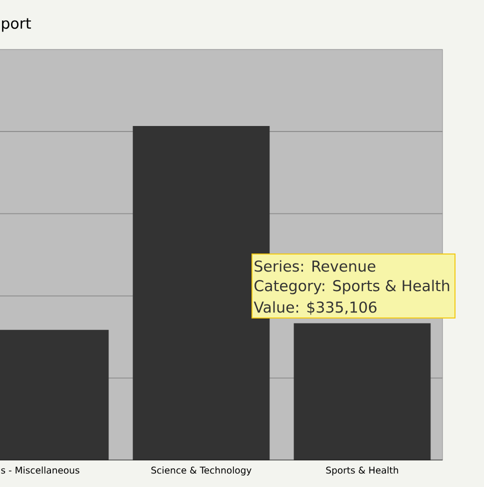 This screenshot has width=484, height=487. Describe the element at coordinates (362, 471) in the screenshot. I see `x-tick-label: Sports & Health` at that location.